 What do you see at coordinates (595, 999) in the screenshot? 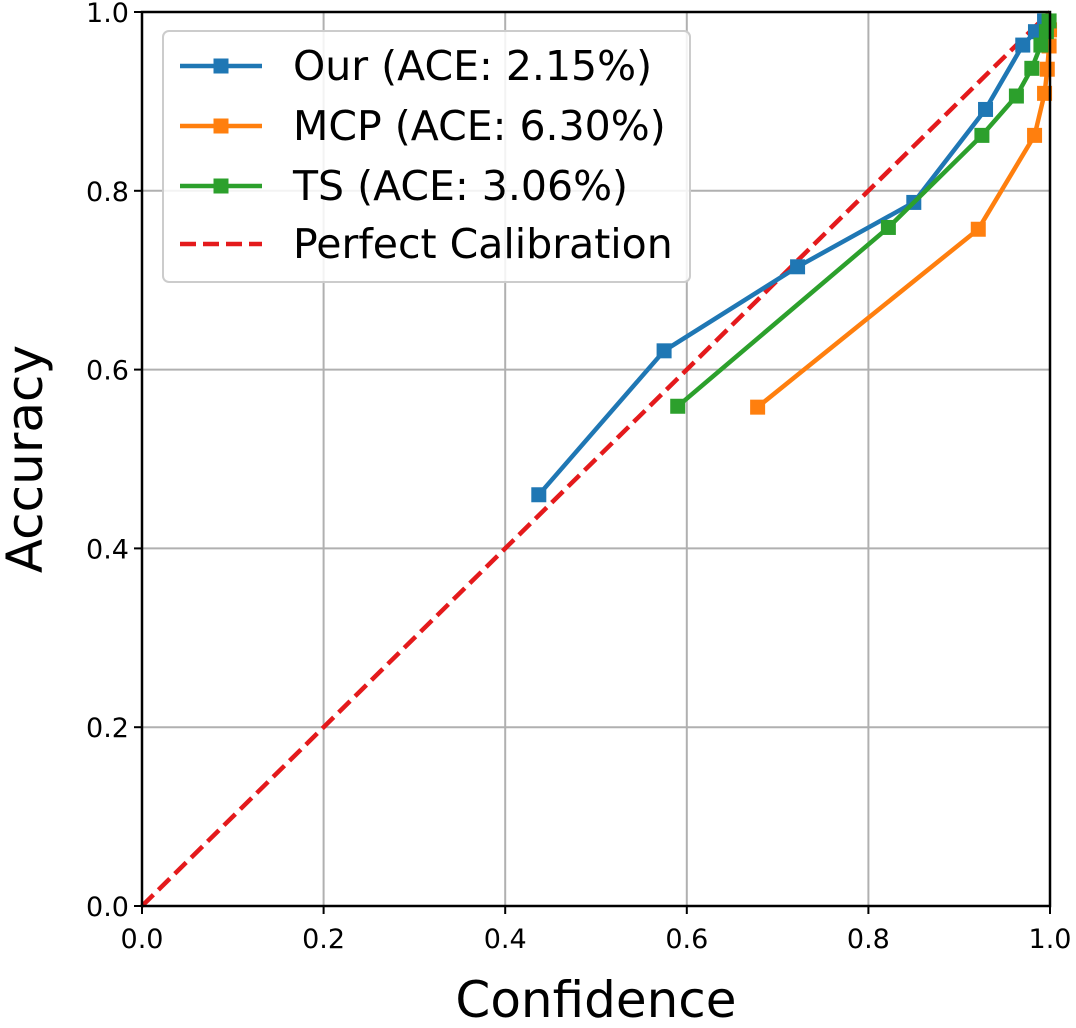
I see `x-axis-title: Confidence` at bounding box center [595, 999].